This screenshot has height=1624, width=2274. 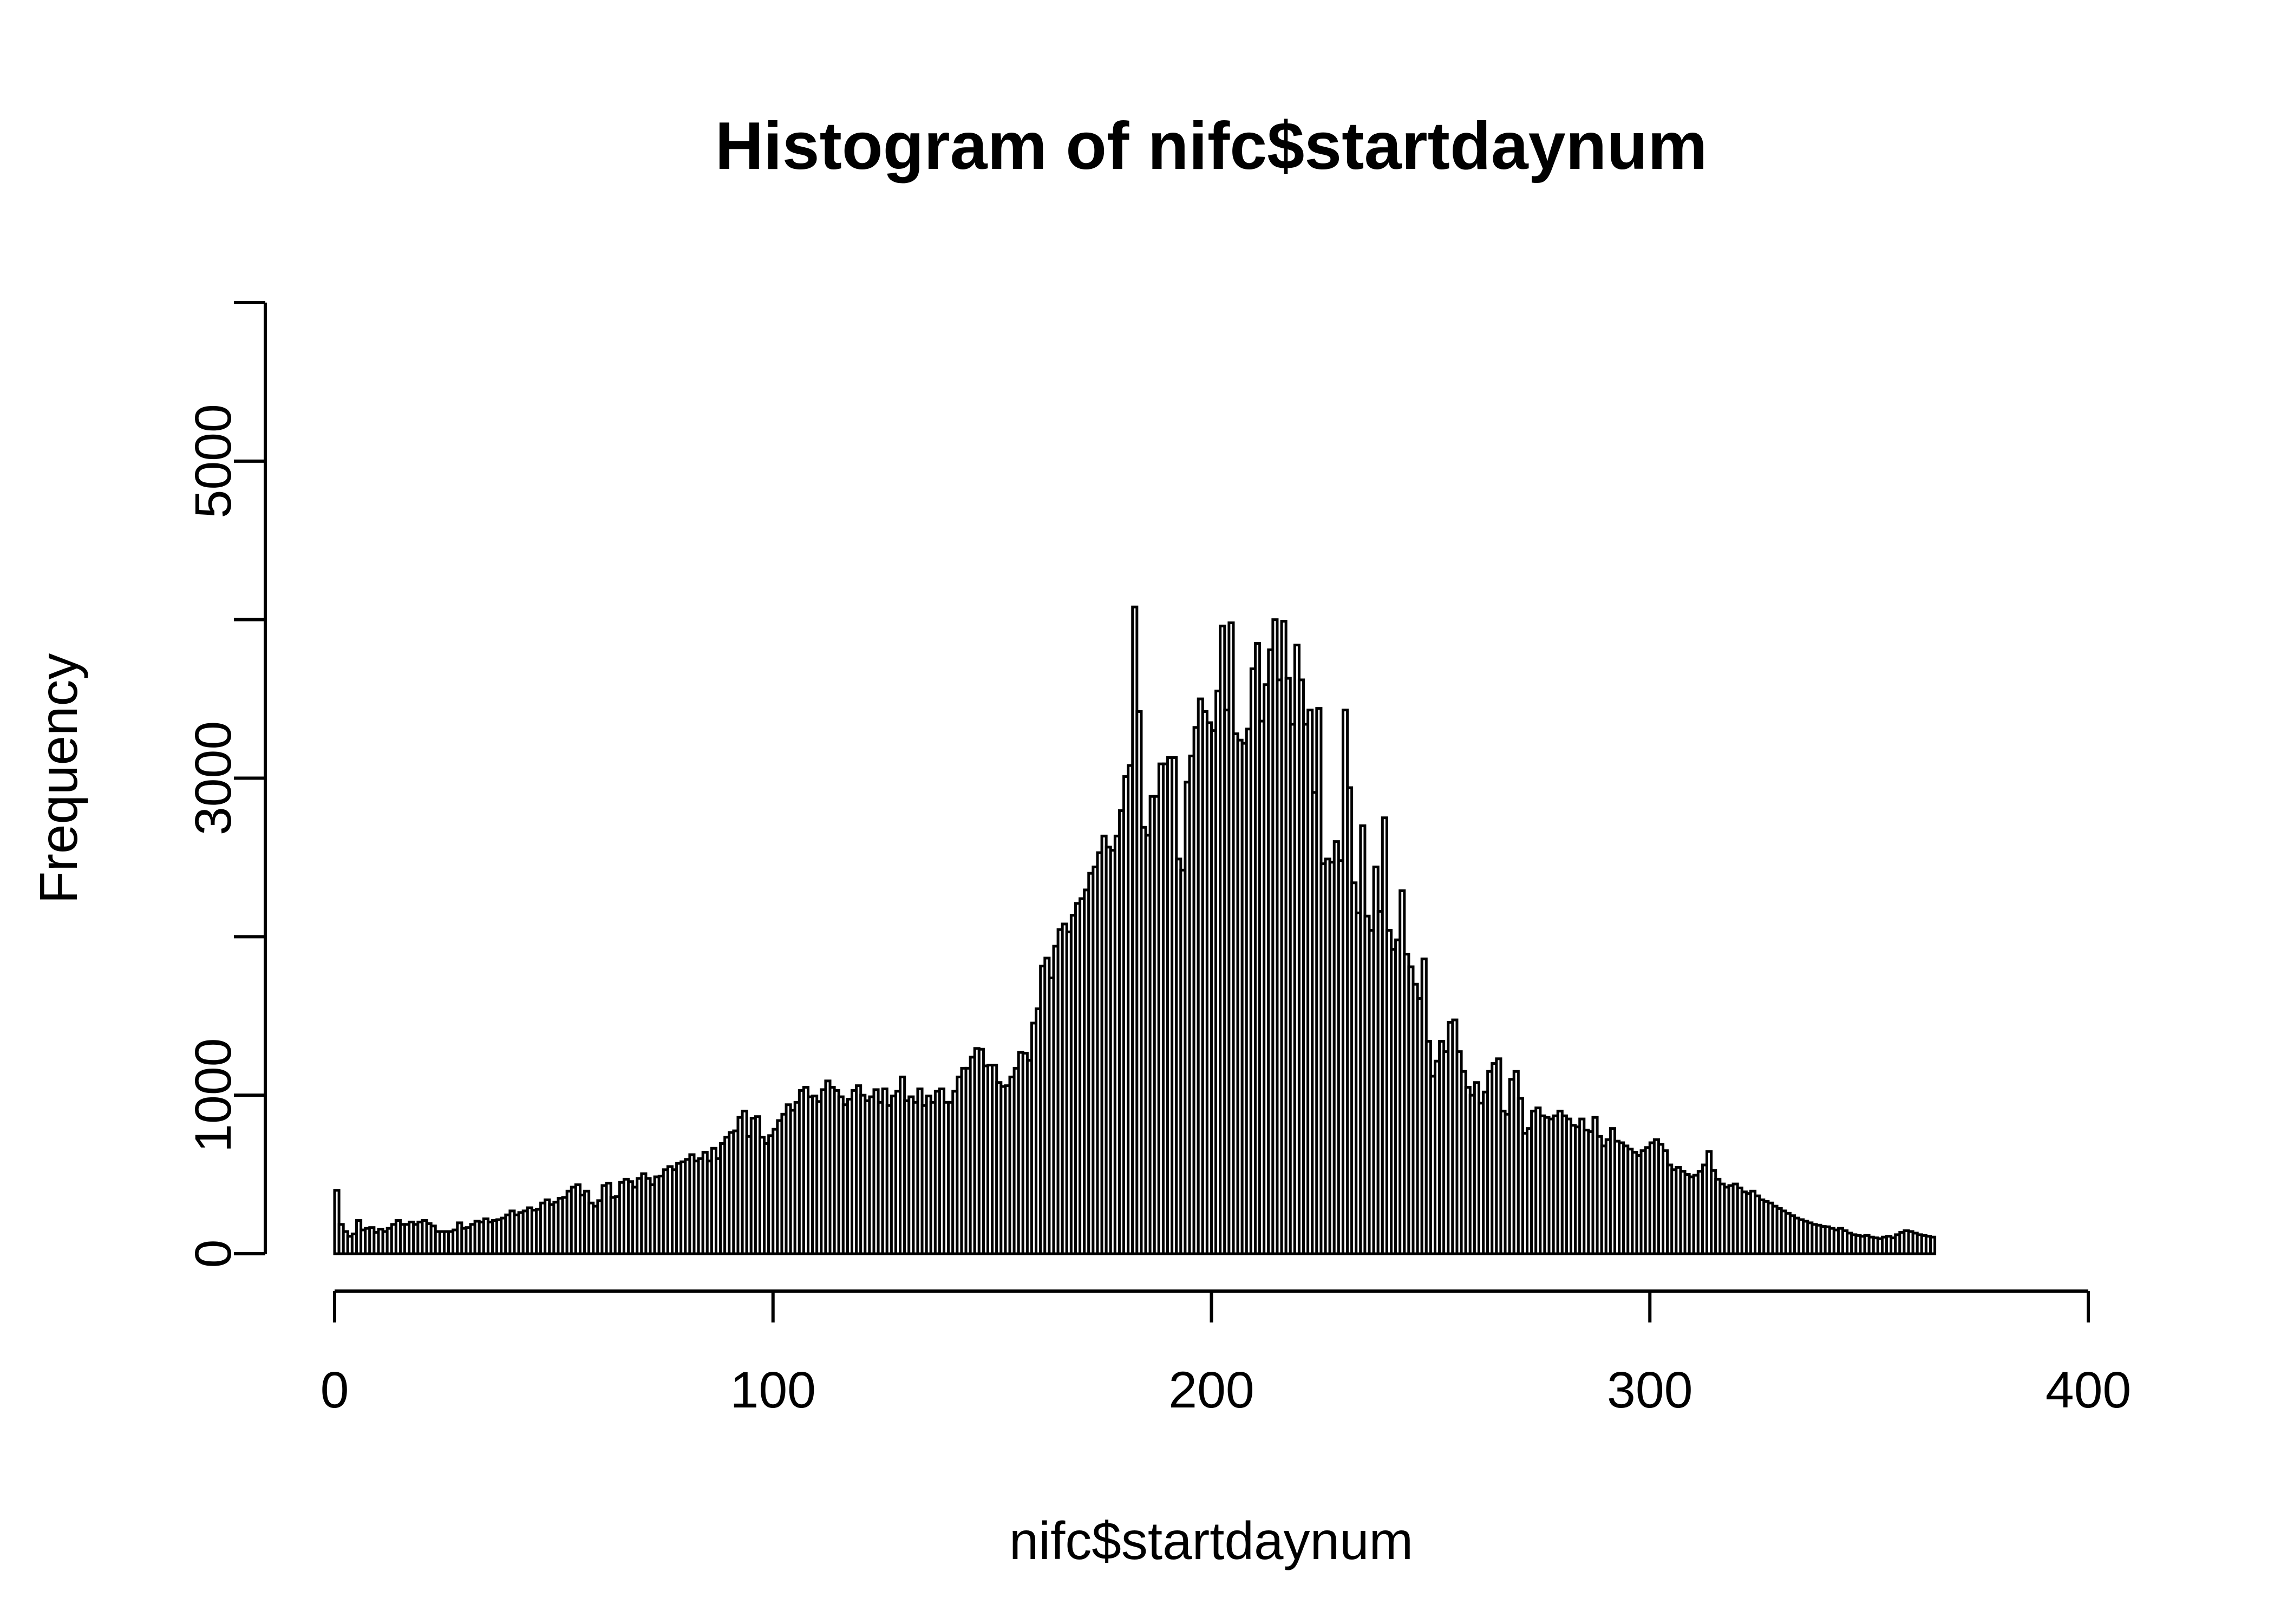 I want to click on chart-title: Histogram of nifc$startdaynum, so click(x=1212, y=146).